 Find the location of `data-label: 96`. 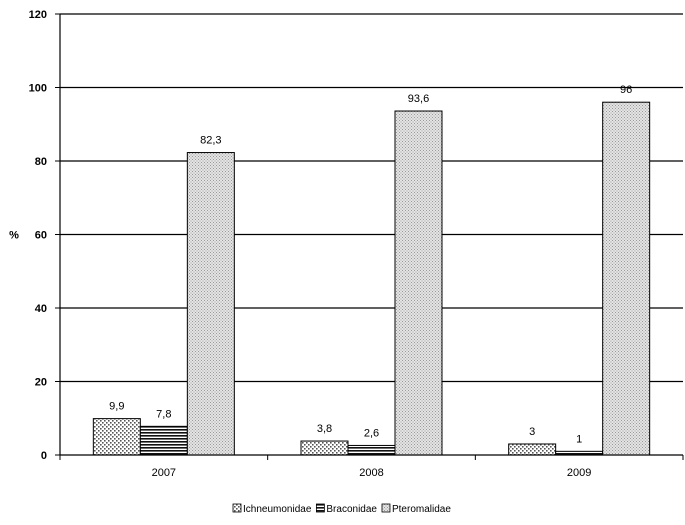

data-label: 96 is located at coordinates (626, 90).